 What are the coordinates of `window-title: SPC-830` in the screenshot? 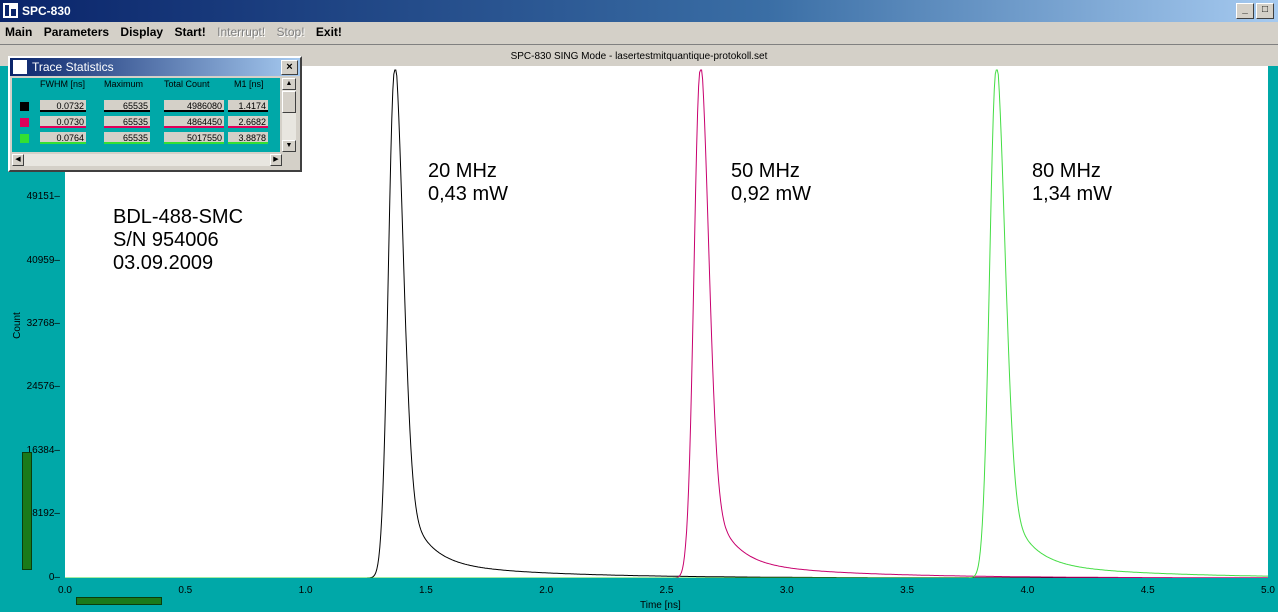 It's located at (46, 11).